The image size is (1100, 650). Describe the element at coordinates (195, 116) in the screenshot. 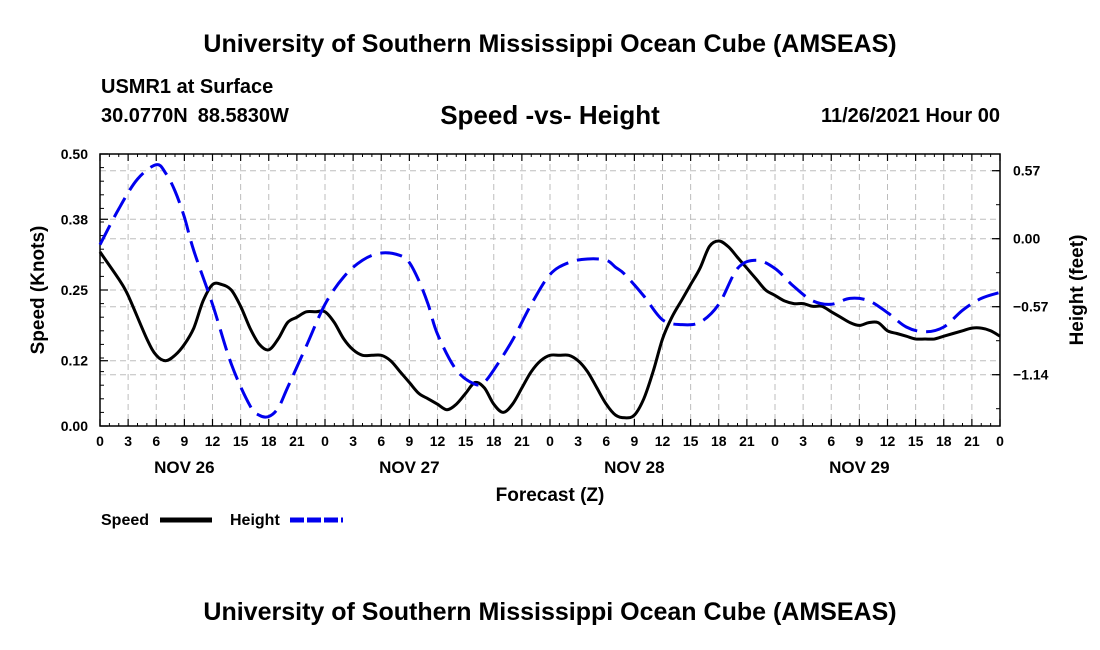

I see `coordinates: 30.0770N 88.5830W` at that location.